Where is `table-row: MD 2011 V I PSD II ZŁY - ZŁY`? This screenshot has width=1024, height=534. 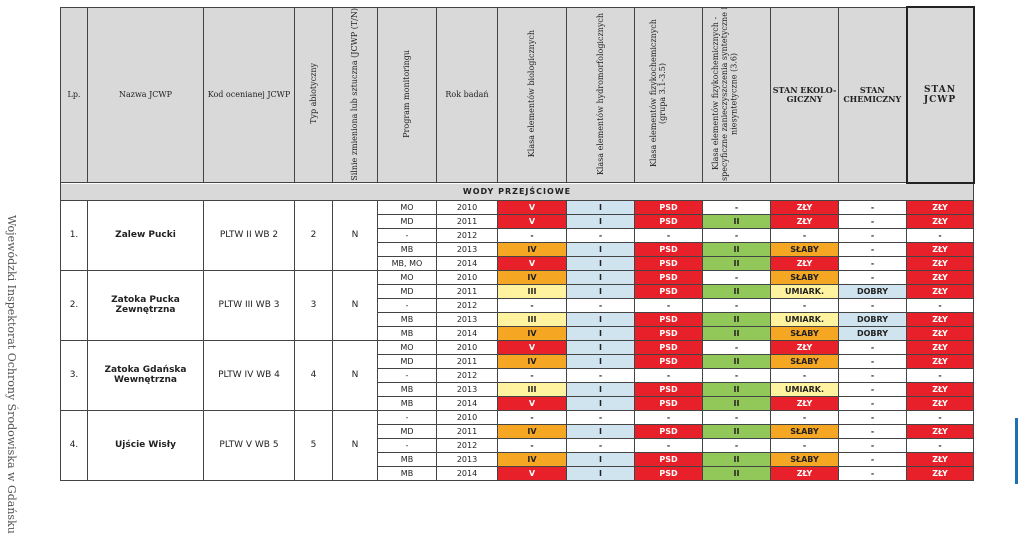
table-row: MD 2011 V I PSD II ZŁY - ZŁY is located at coordinates (517, 221).